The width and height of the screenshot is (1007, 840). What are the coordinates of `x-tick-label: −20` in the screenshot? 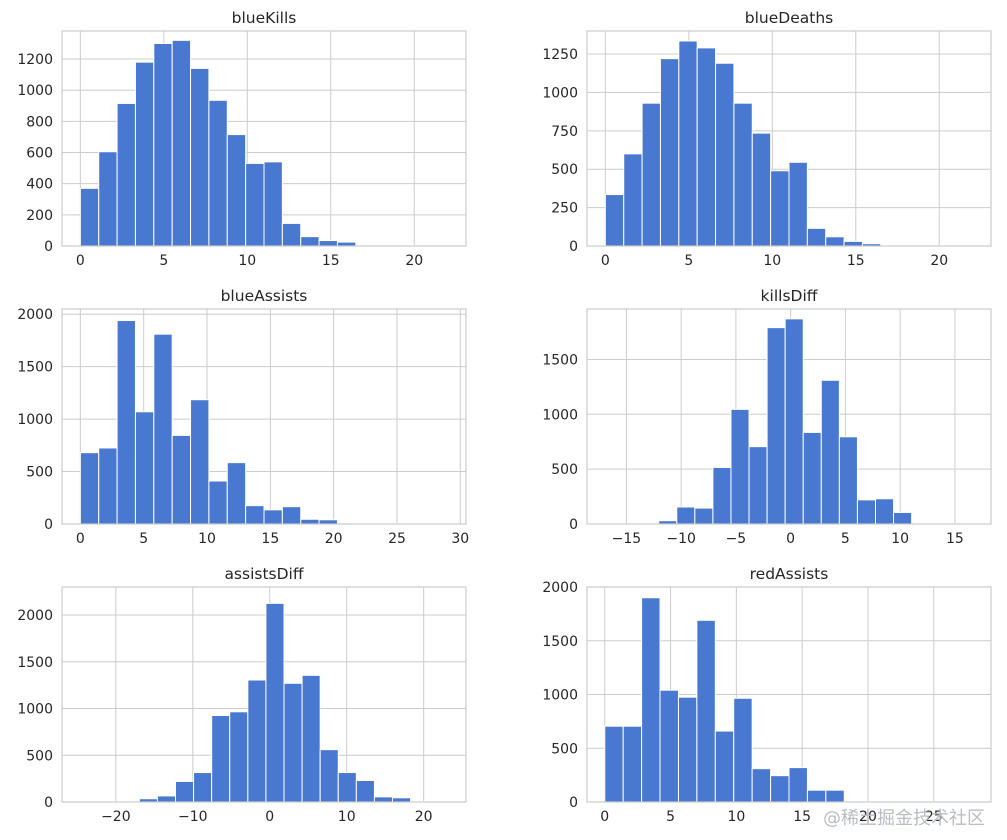 It's located at (116, 817).